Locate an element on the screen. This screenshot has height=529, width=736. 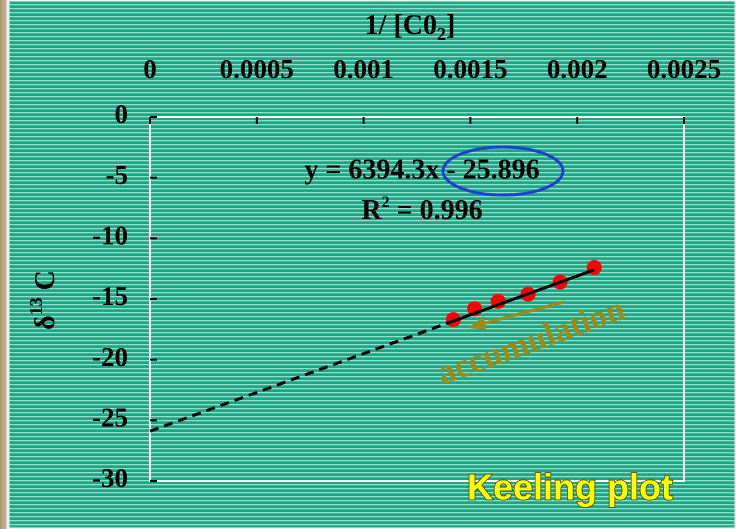
r-squared: R2 = 0.996 is located at coordinates (421, 210).